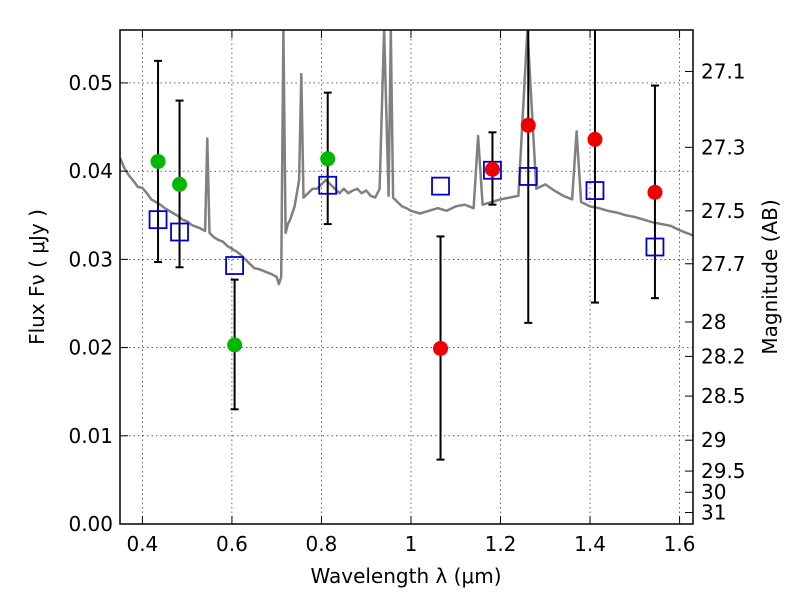 Image resolution: width=800 pixels, height=600 pixels. Describe the element at coordinates (37, 277) in the screenshot. I see `y-axis-label: Flux Fν ( μJy )` at that location.